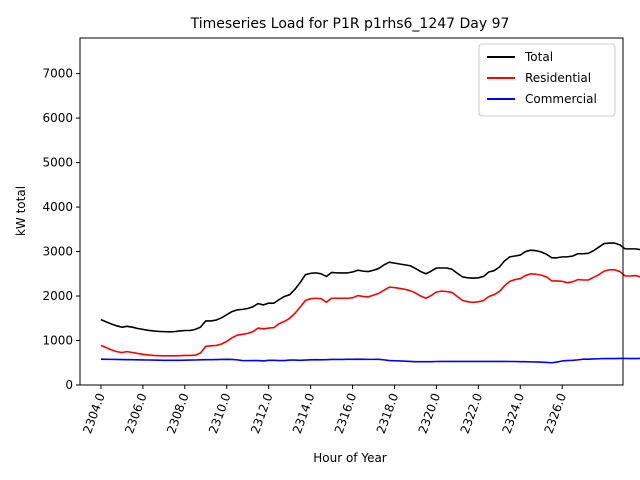 The height and width of the screenshot is (480, 640). I want to click on legend-label-residential: Residential, so click(558, 78).